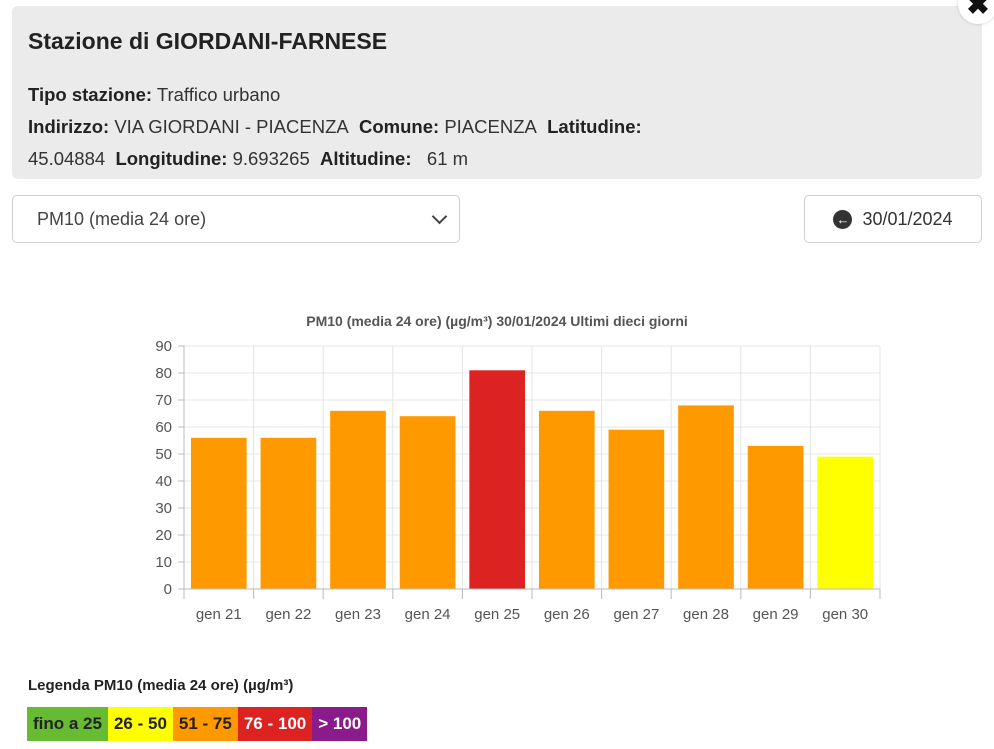 This screenshot has height=749, width=994. I want to click on address-label: Indirizzo:, so click(69, 126).